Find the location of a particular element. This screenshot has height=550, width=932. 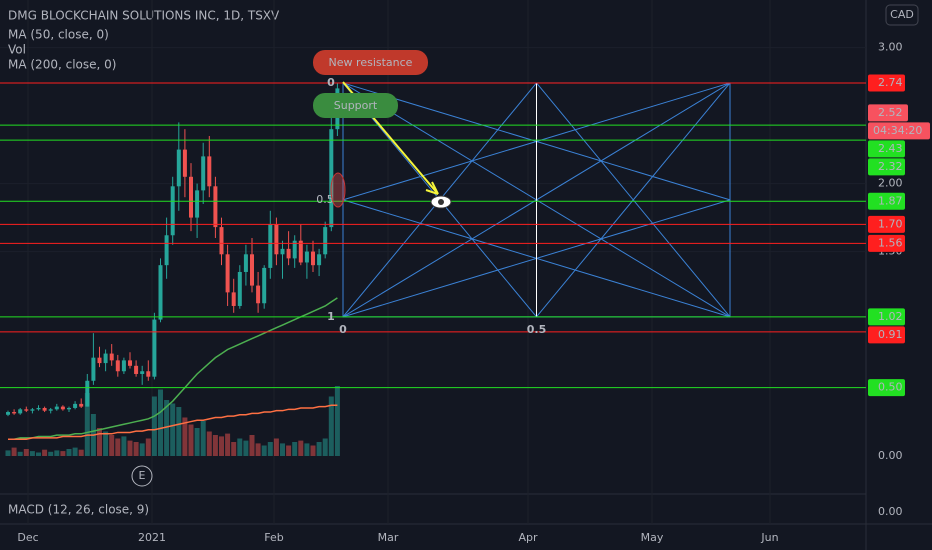

price-label: 1.56 is located at coordinates (890, 242).